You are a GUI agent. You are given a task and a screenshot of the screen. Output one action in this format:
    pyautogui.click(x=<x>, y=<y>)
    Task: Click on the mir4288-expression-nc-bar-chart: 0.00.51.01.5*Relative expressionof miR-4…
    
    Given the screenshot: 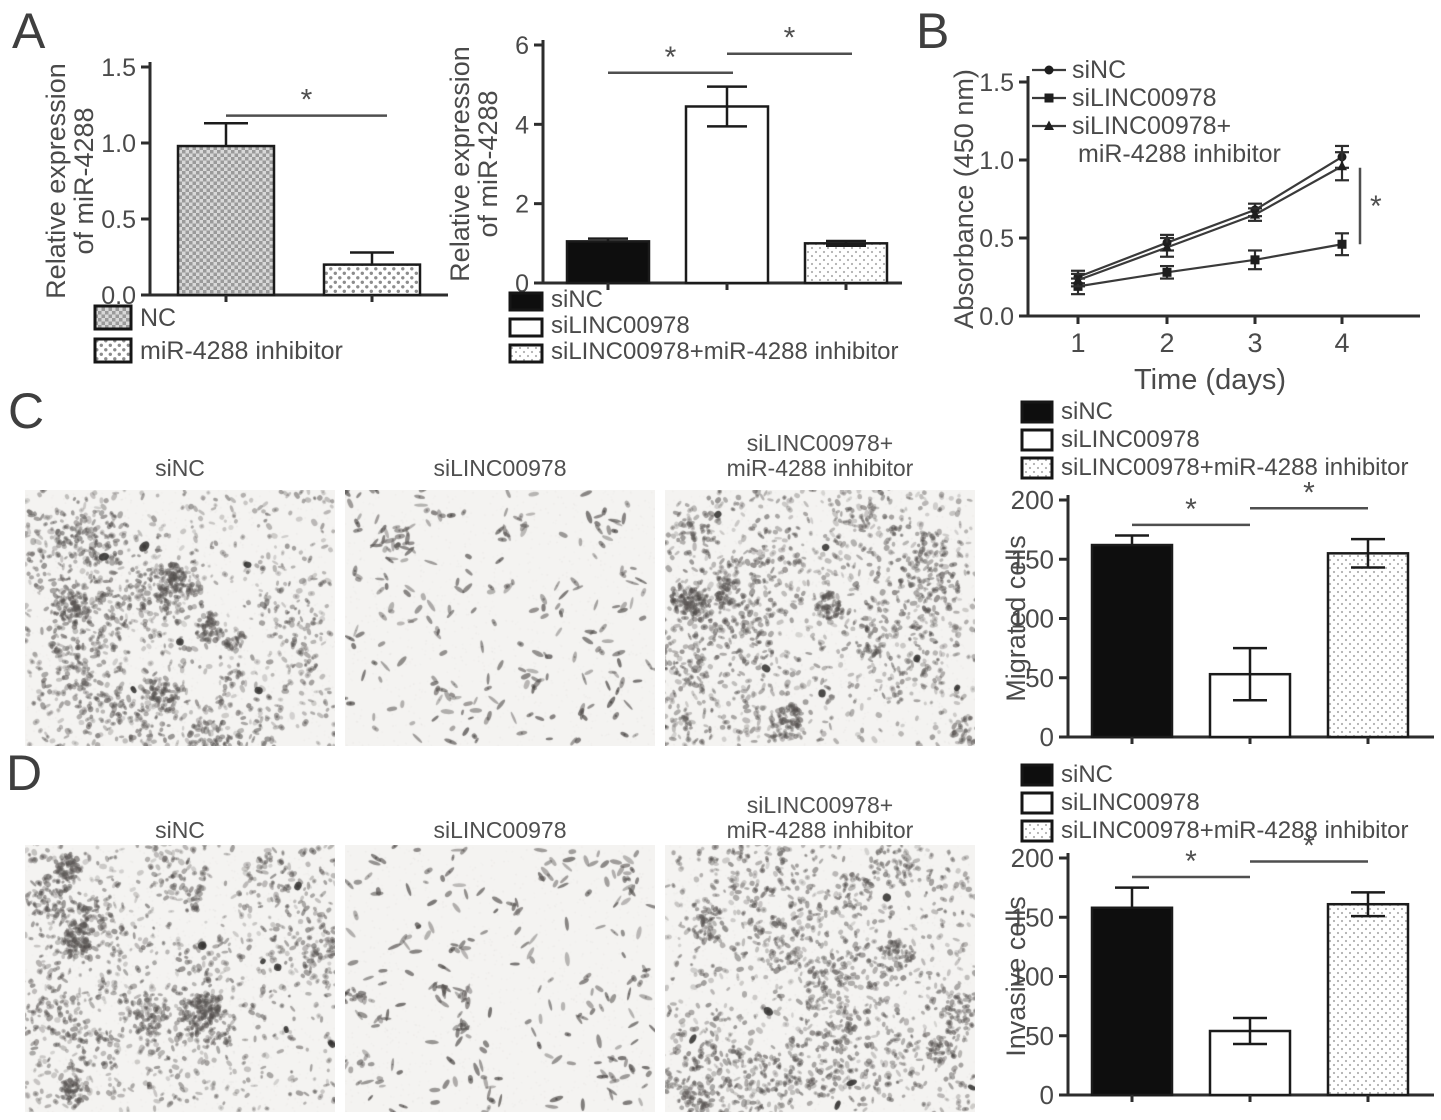 What is the action you would take?
    pyautogui.click(x=244, y=209)
    